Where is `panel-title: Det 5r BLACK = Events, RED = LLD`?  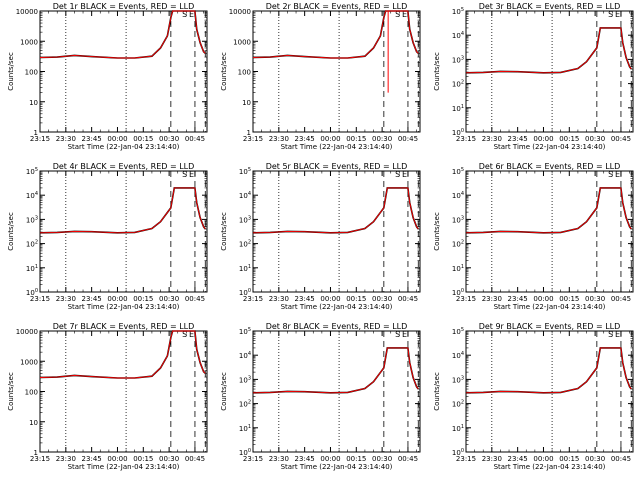
panel-title: Det 5r BLACK = Events, RED = LLD is located at coordinates (337, 166).